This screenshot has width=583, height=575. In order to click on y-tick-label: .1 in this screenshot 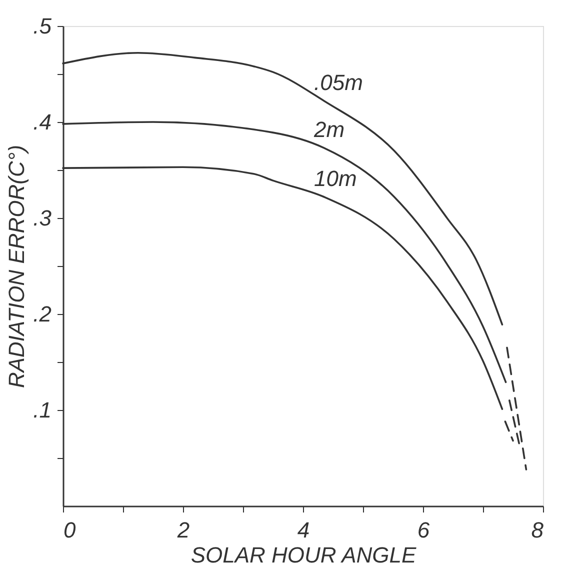, I will do `click(42, 410)`.